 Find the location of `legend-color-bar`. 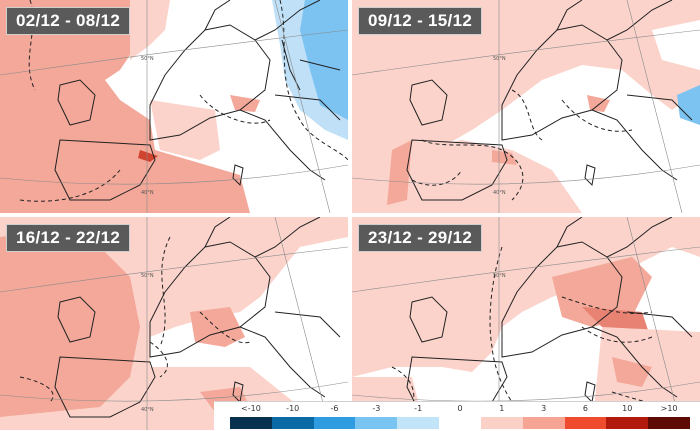

legend-color-bar is located at coordinates (460, 423).